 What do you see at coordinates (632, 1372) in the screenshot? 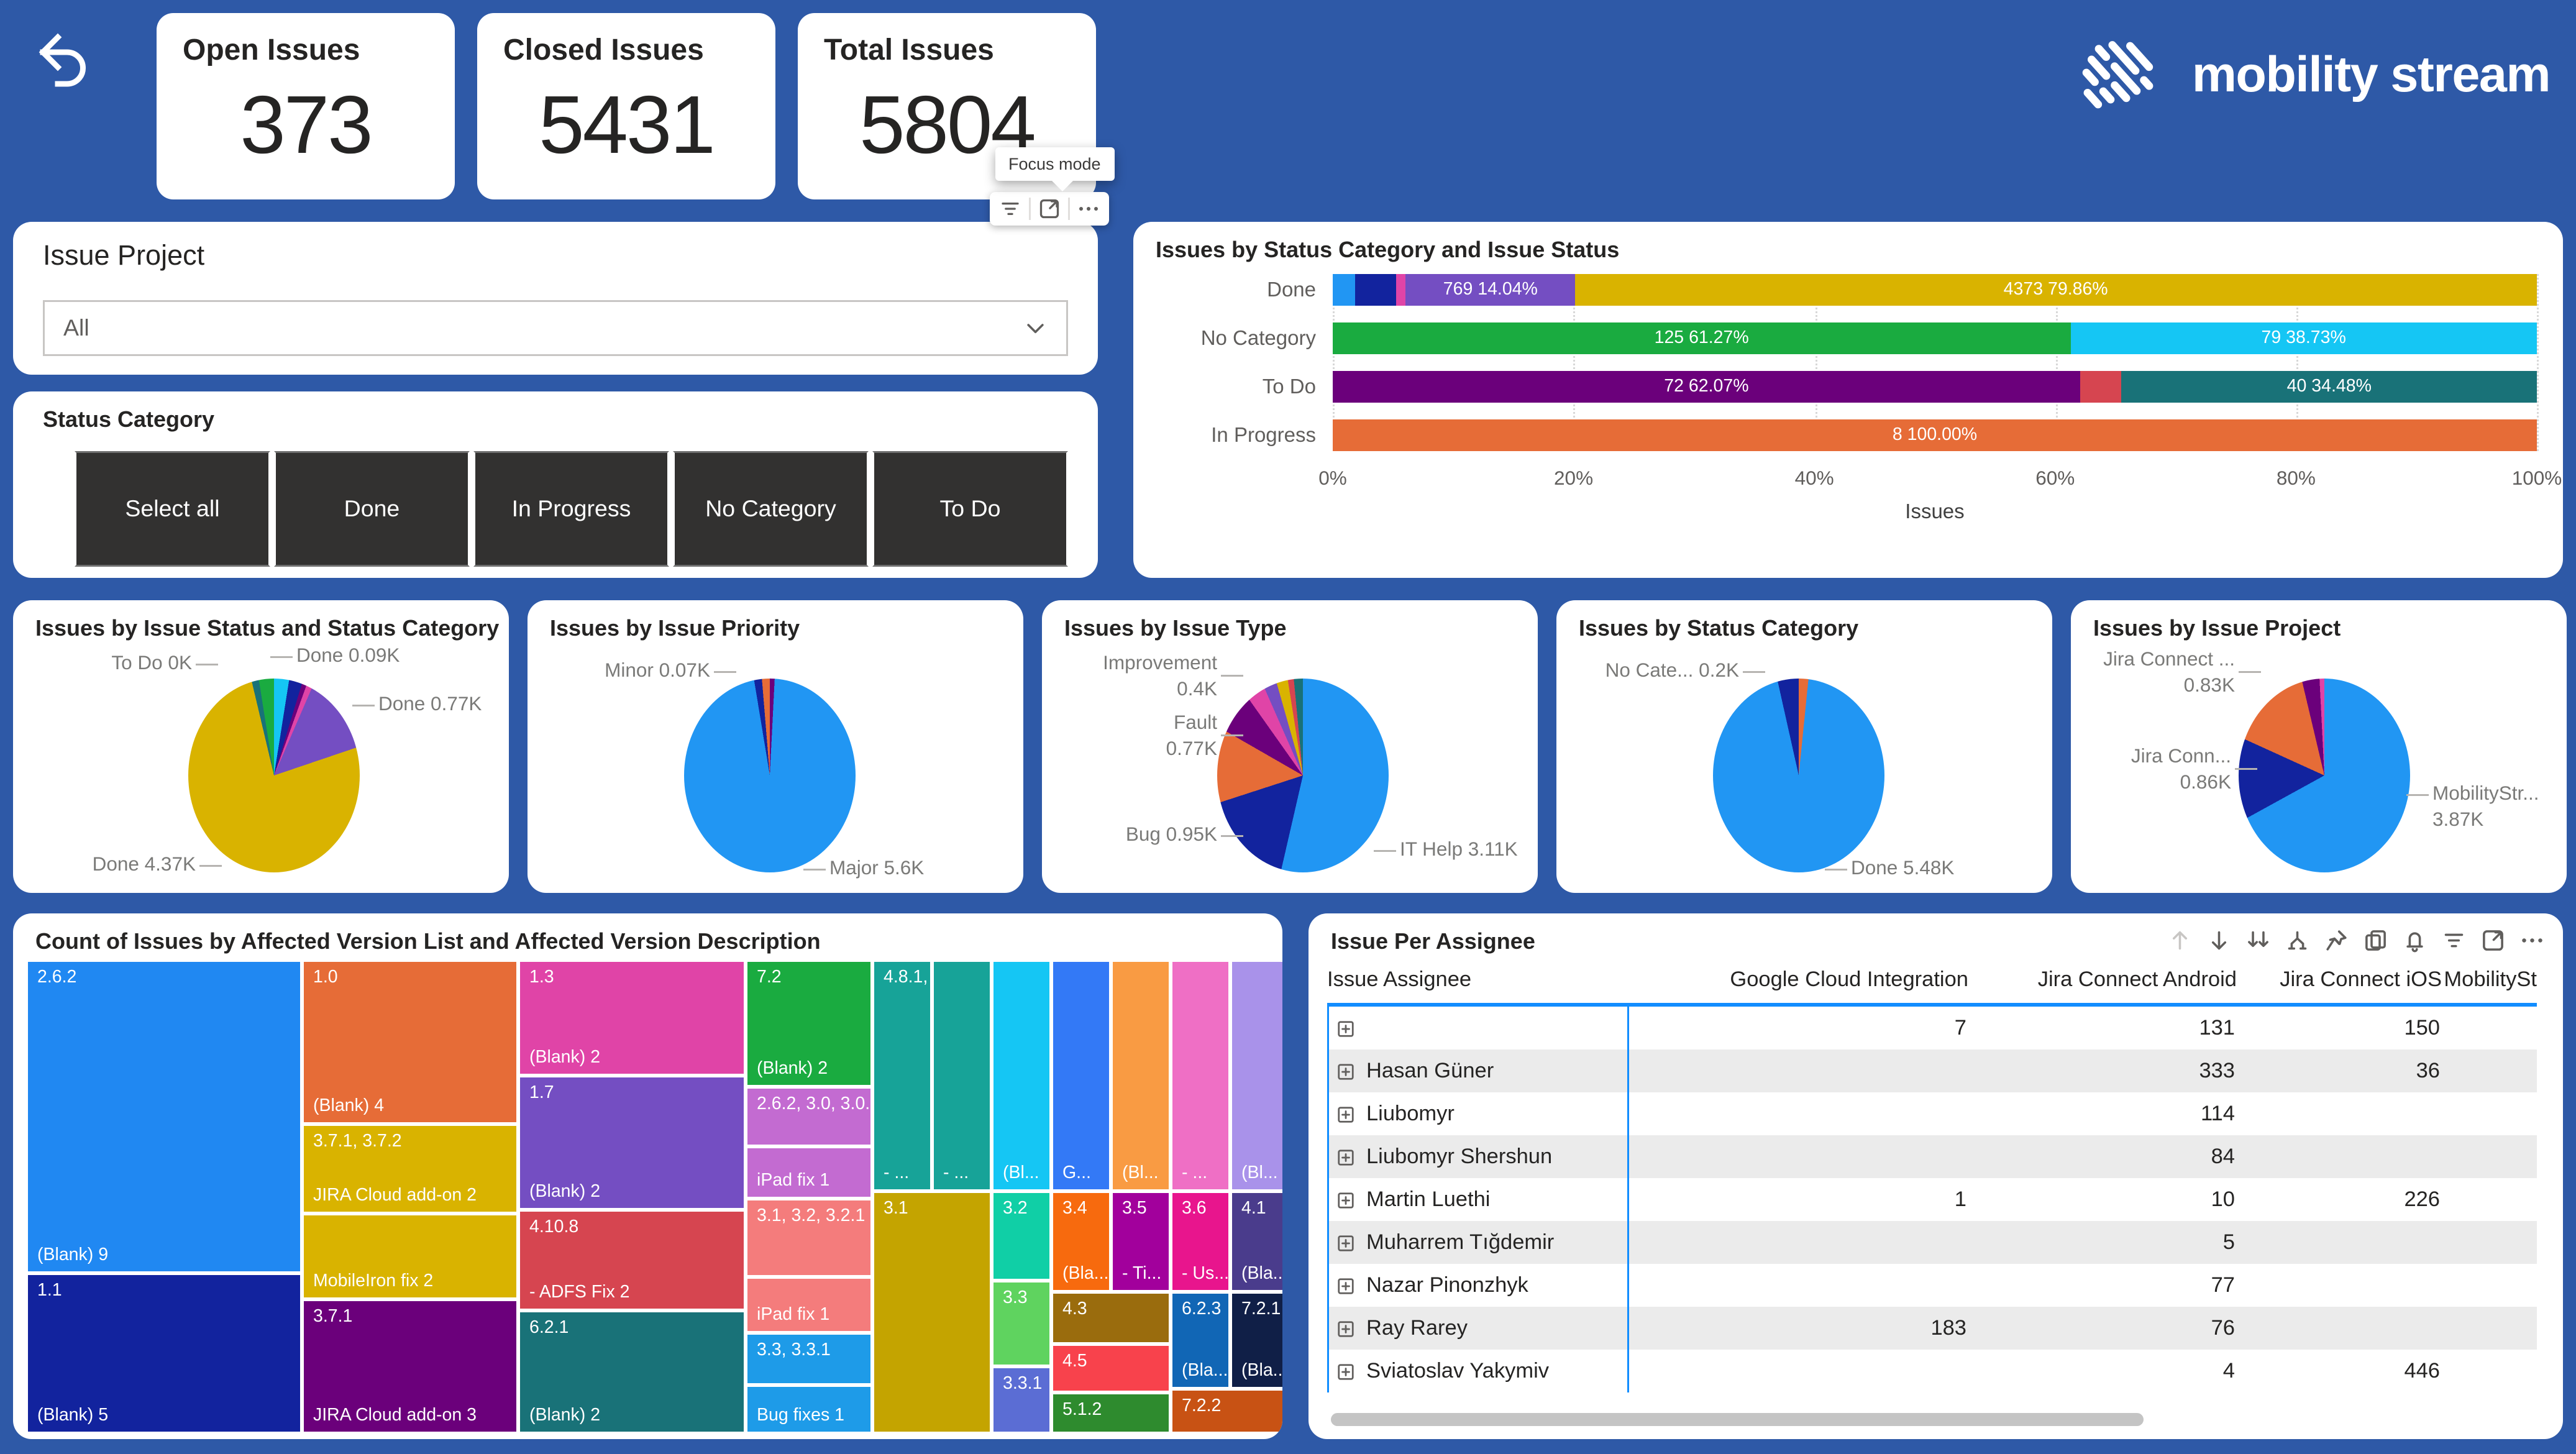
I see `treemap-tile: 6.2.1 (Blank) 2` at bounding box center [632, 1372].